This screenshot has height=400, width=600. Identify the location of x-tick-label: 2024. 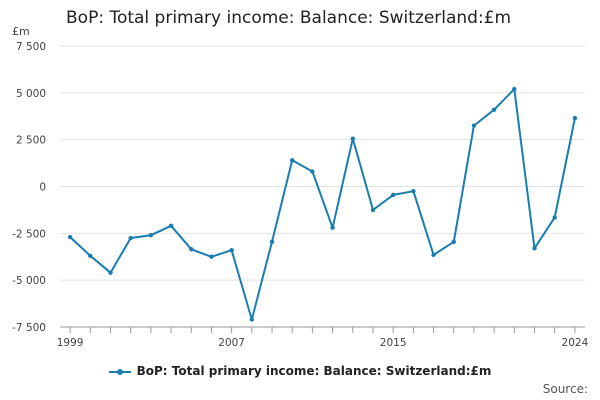
(575, 343).